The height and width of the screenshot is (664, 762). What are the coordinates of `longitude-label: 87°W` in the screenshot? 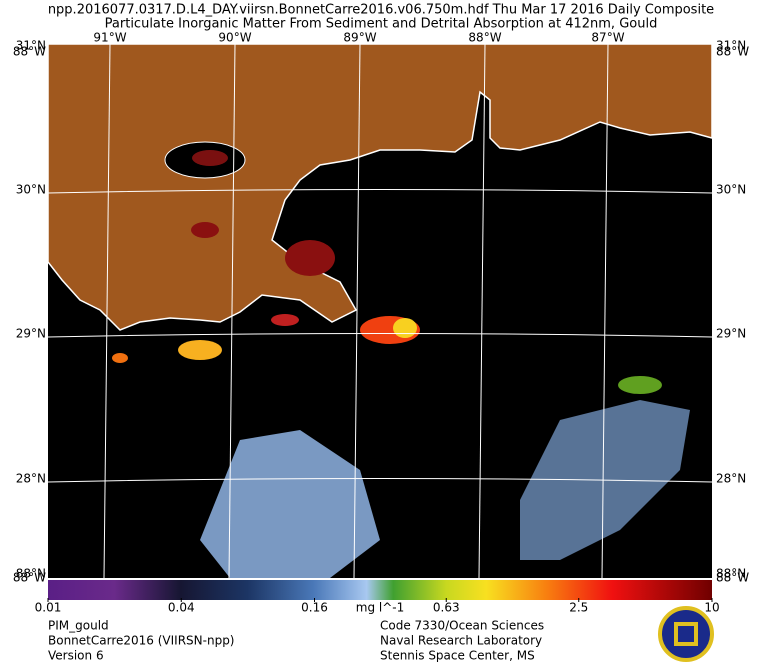 It's located at (607, 38).